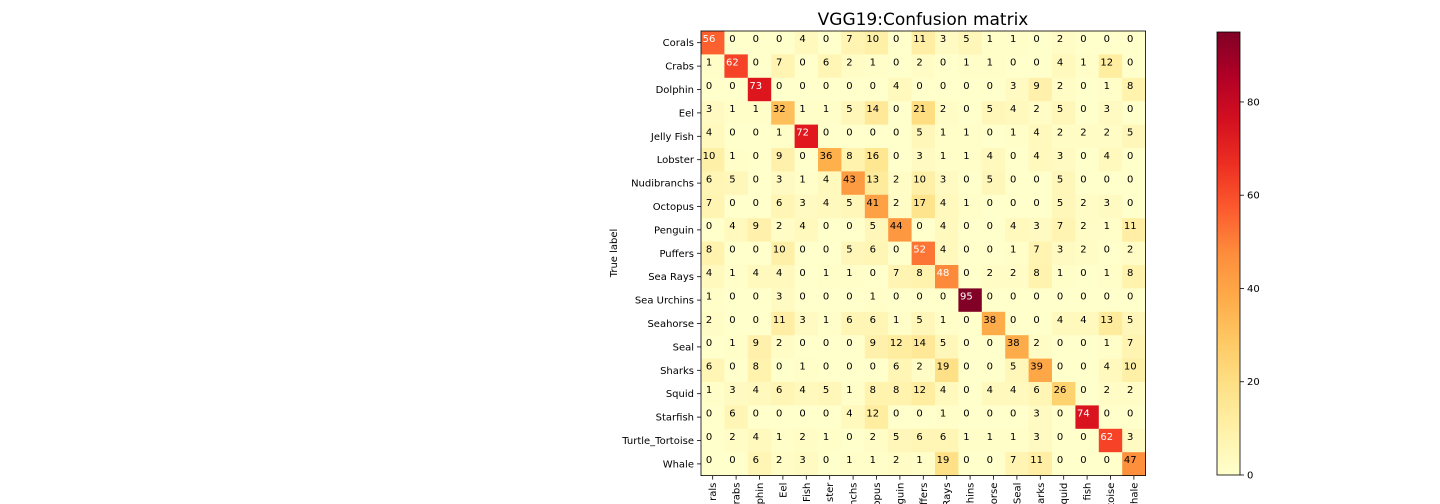  Describe the element at coordinates (826, 156) in the screenshot. I see `cell-value-label: 36` at that location.